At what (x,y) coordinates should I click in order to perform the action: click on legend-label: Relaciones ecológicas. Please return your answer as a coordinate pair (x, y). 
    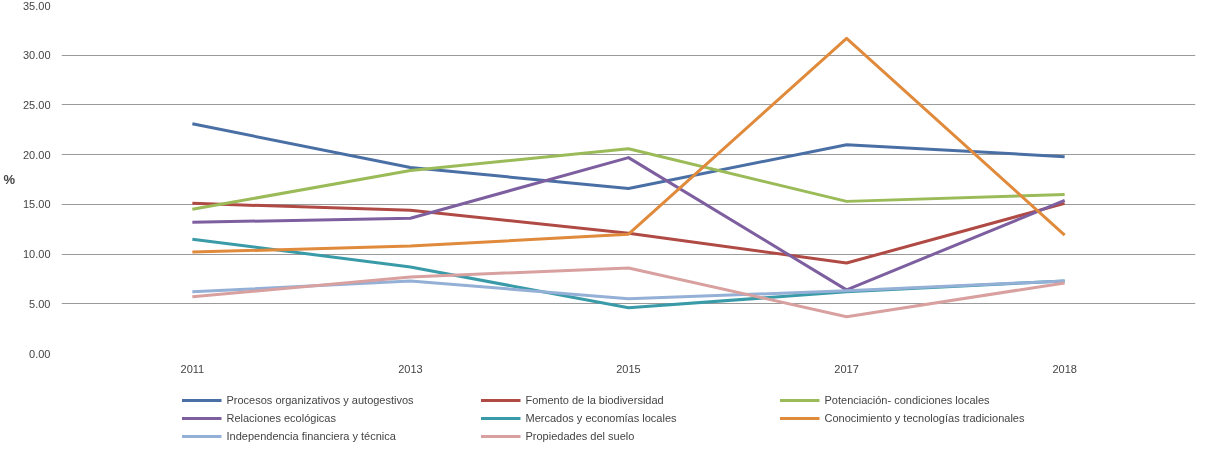
    Looking at the image, I should click on (281, 417).